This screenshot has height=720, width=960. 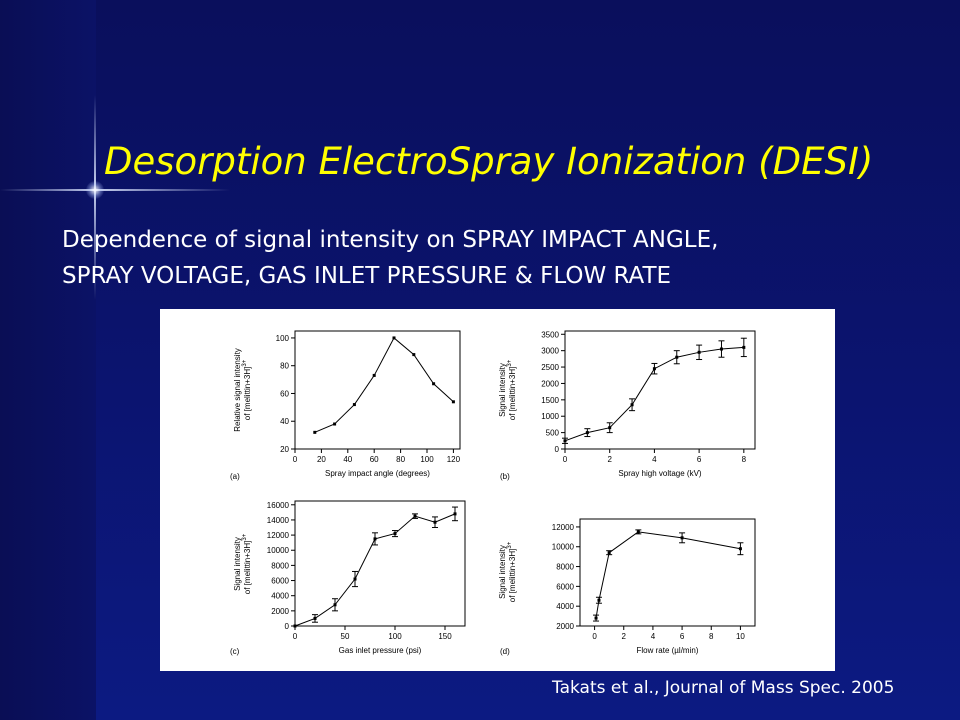 I want to click on chart-1-y-tick-label: 80, so click(x=284, y=366).